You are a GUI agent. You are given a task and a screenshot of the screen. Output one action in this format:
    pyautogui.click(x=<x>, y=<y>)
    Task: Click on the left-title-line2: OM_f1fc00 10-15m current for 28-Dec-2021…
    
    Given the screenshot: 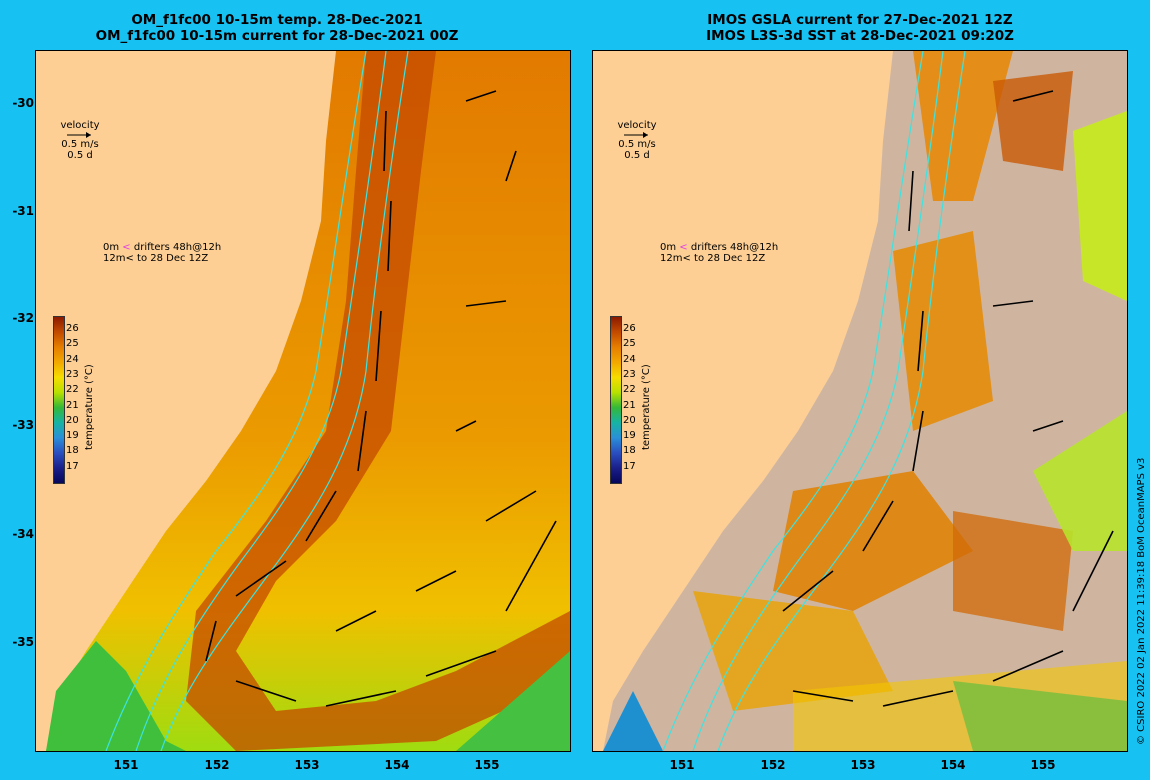 What is the action you would take?
    pyautogui.click(x=277, y=36)
    